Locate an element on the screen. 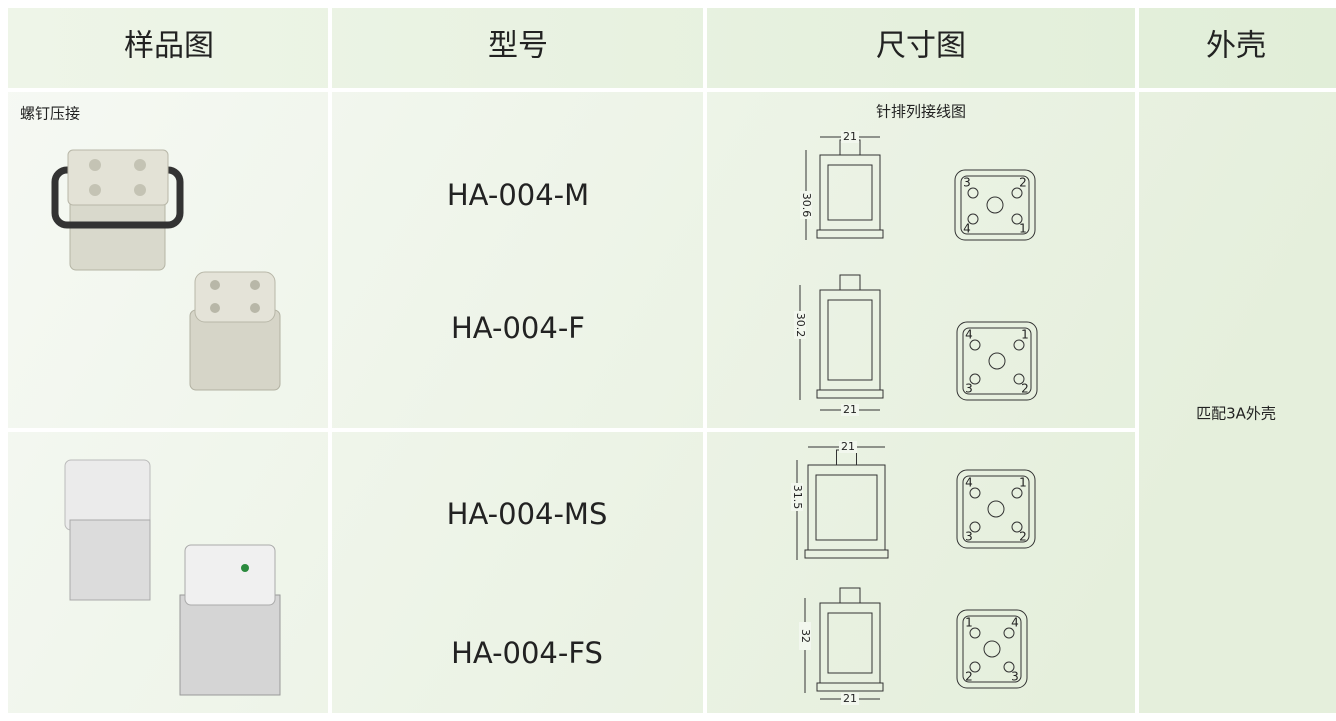 The width and height of the screenshot is (1336, 721). drawing-title: 针排列接线图 is located at coordinates (921, 112).